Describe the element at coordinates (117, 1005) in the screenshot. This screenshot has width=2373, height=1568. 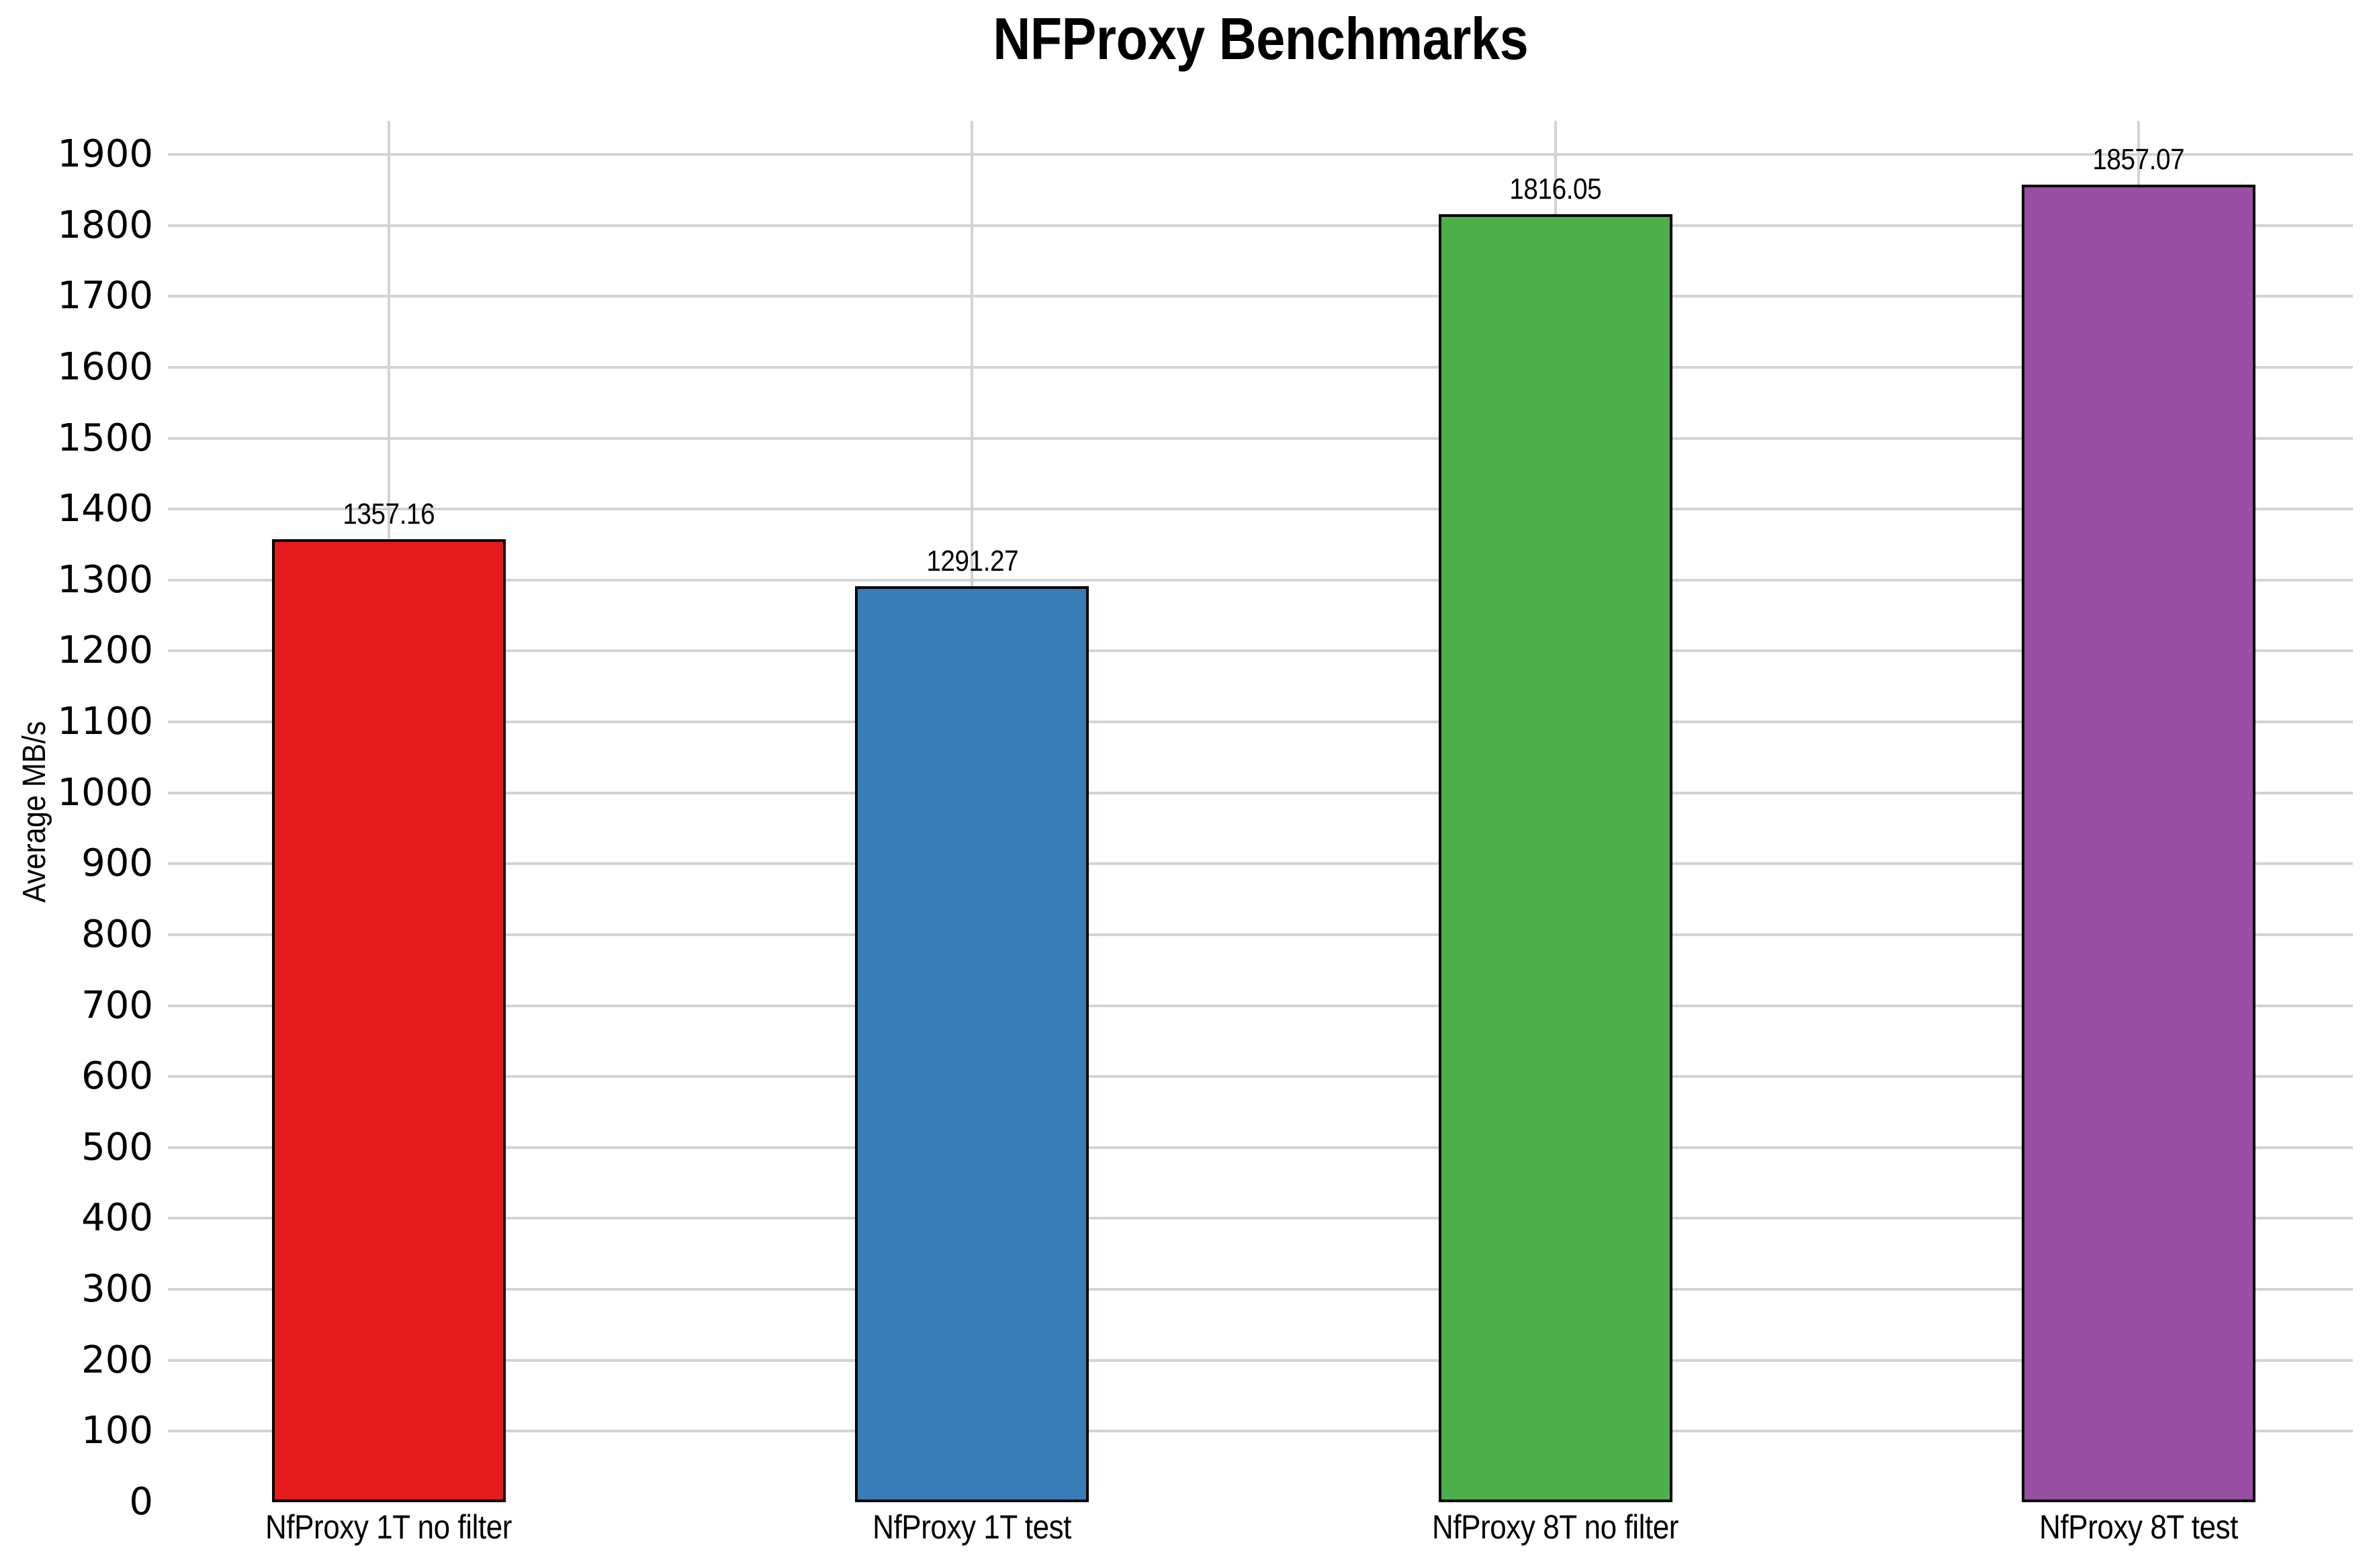
I see `y-tick-label: 700` at that location.